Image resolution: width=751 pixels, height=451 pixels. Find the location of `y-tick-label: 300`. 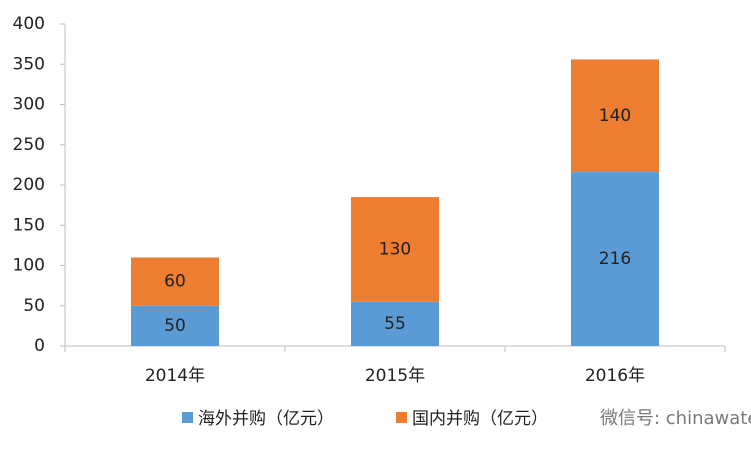

y-tick-label: 300 is located at coordinates (29, 105).